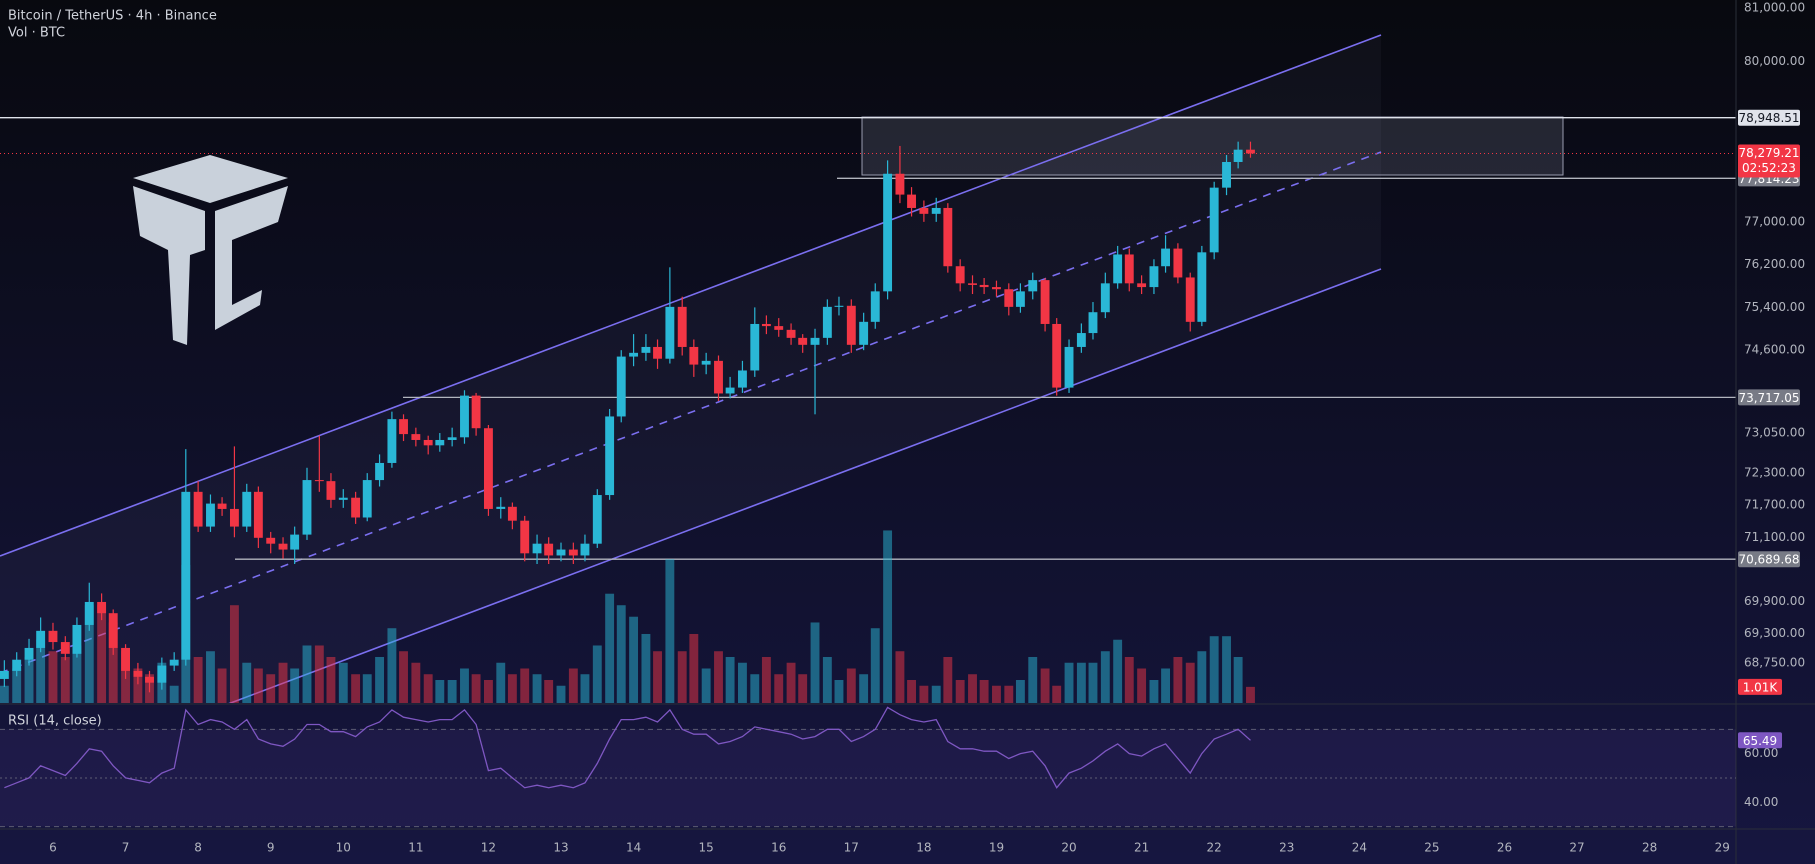 This screenshot has width=1815, height=864. I want to click on y-tick-label: 76,200.00, so click(1774, 264).